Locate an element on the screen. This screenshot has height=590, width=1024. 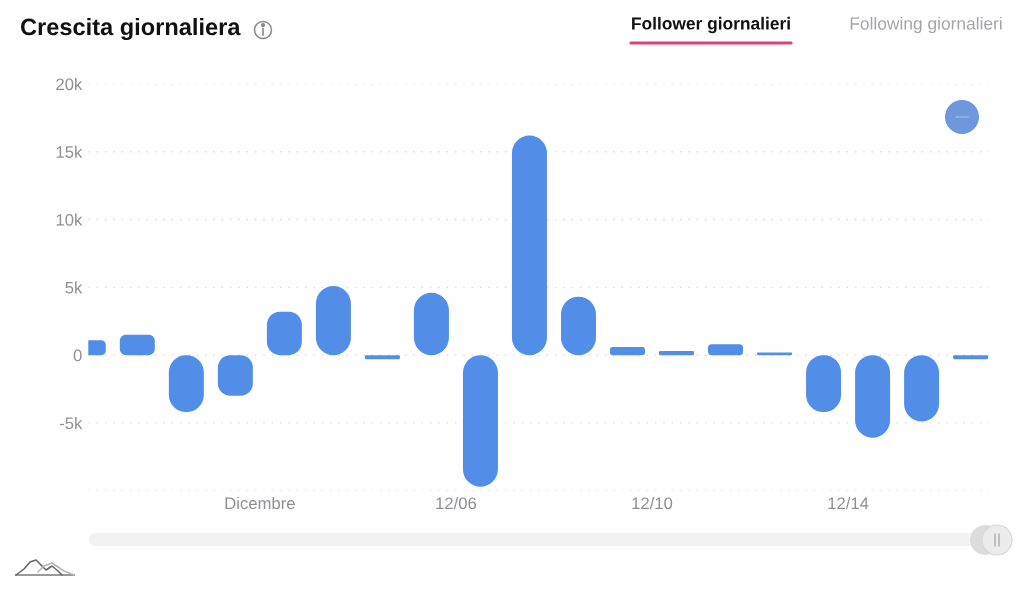
text: Follower giornalieri is located at coordinates (711, 25).